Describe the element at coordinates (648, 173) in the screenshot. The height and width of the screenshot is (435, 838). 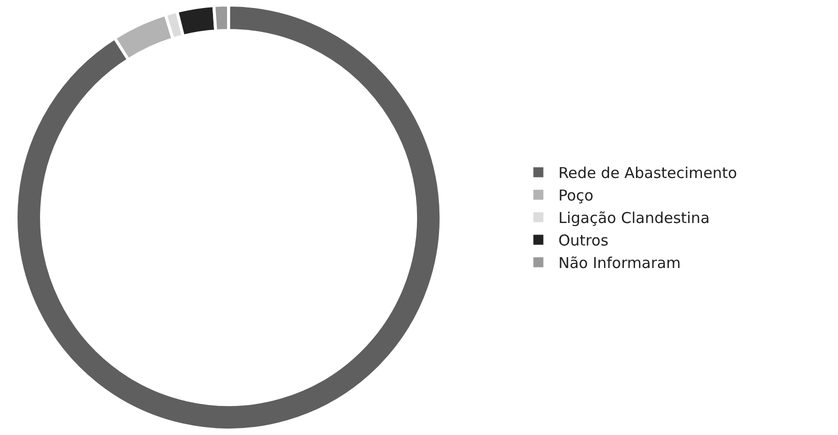
I see `legend-label: Rede de Abastecimento` at that location.